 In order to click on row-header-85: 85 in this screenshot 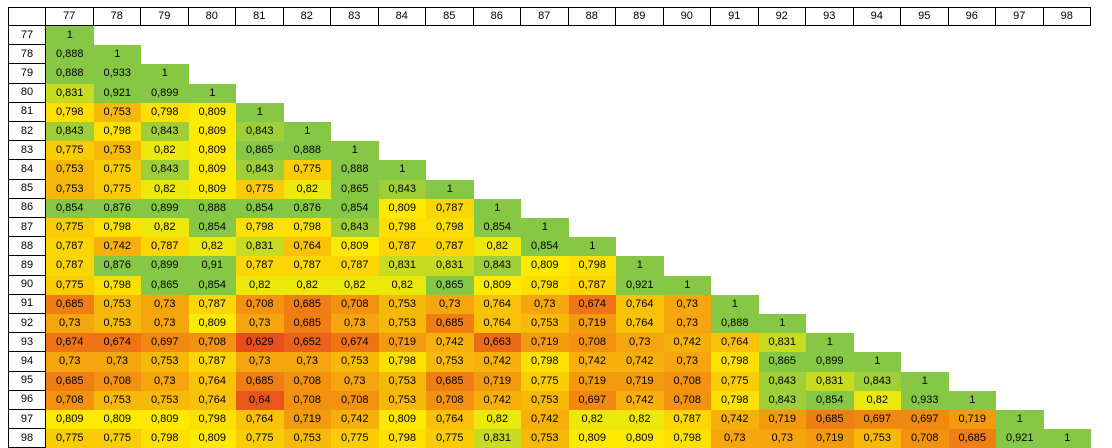, I will do `click(27, 189)`.